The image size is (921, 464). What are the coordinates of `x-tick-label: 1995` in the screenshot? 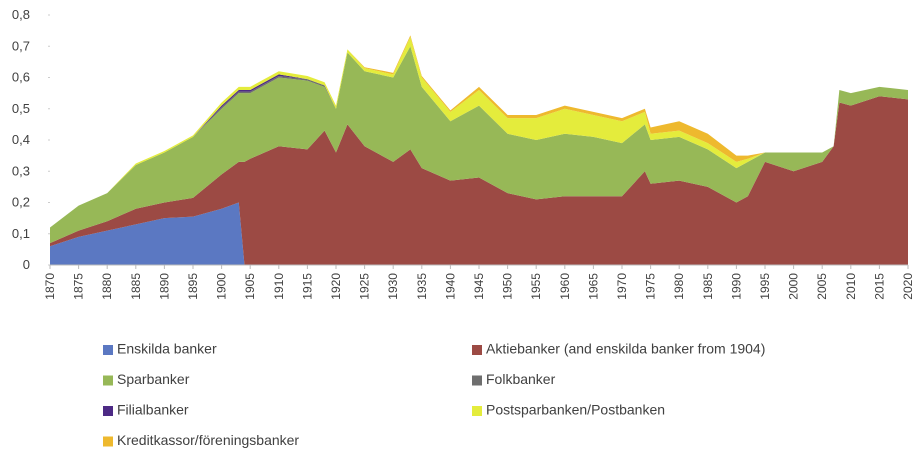 It's located at (765, 286).